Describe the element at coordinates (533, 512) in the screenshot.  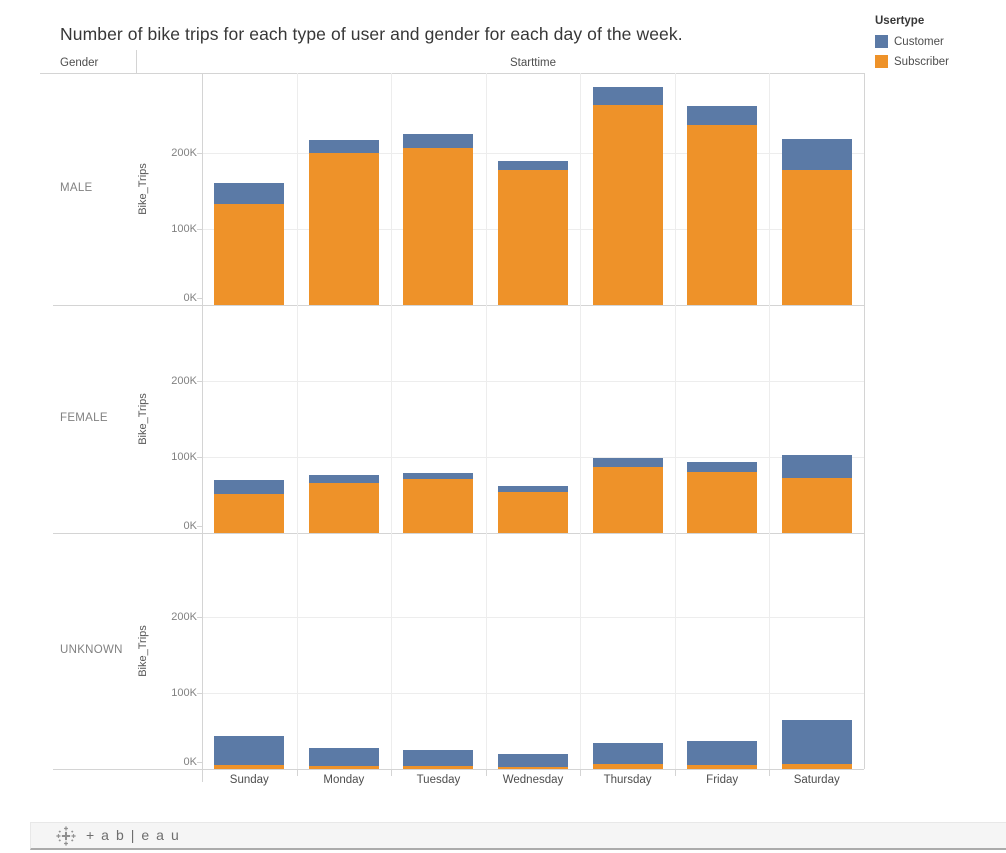
I see `bar-female-wednesday-subscriber` at that location.